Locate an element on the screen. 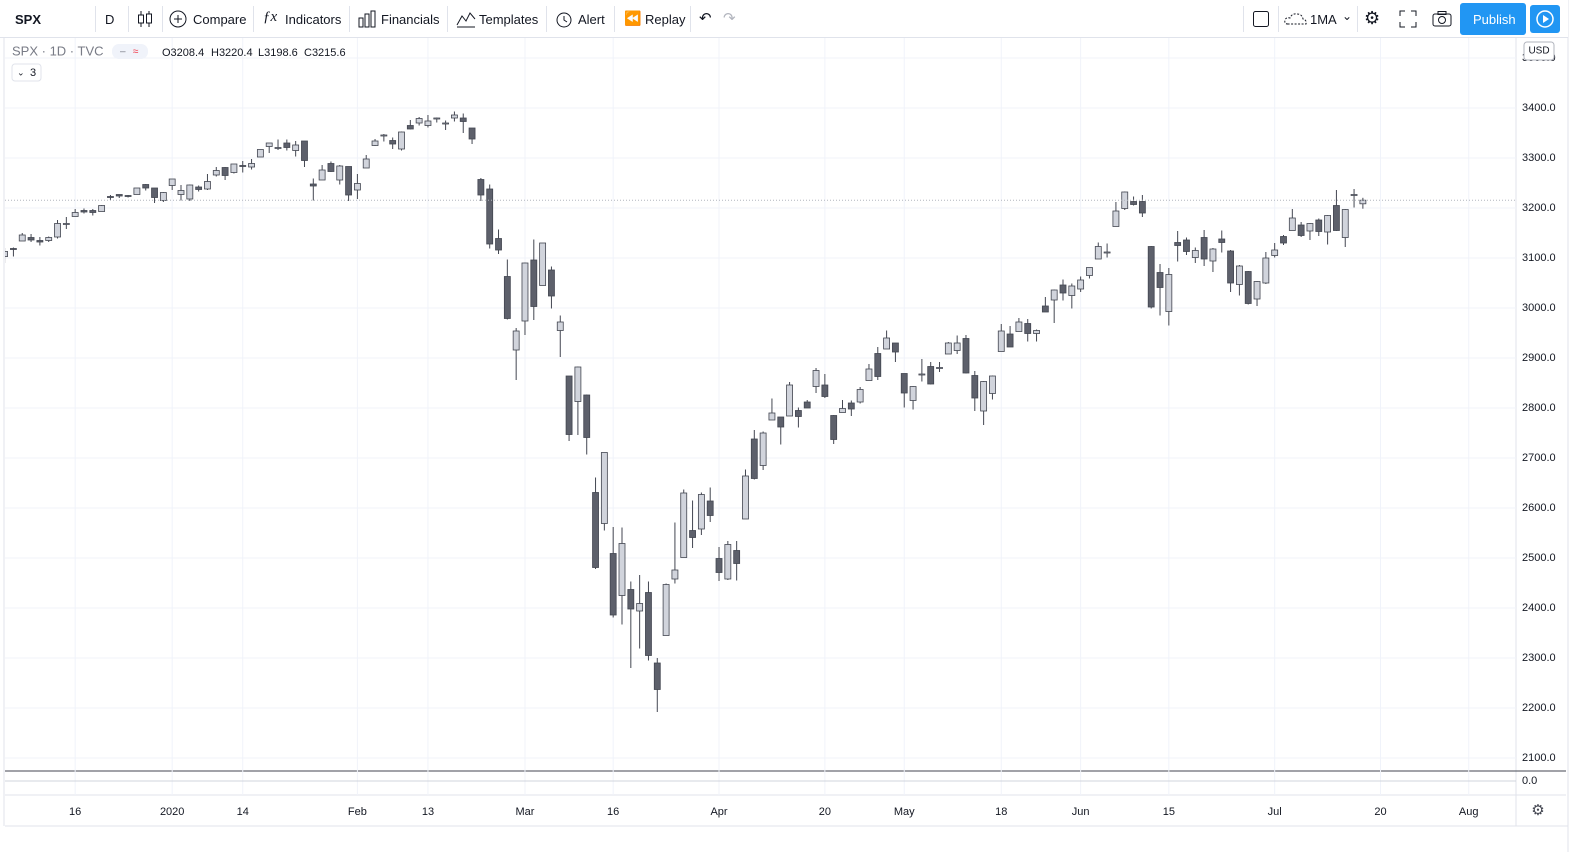 This screenshot has width=1596, height=852. replay-icon: ⏪ is located at coordinates (633, 18).